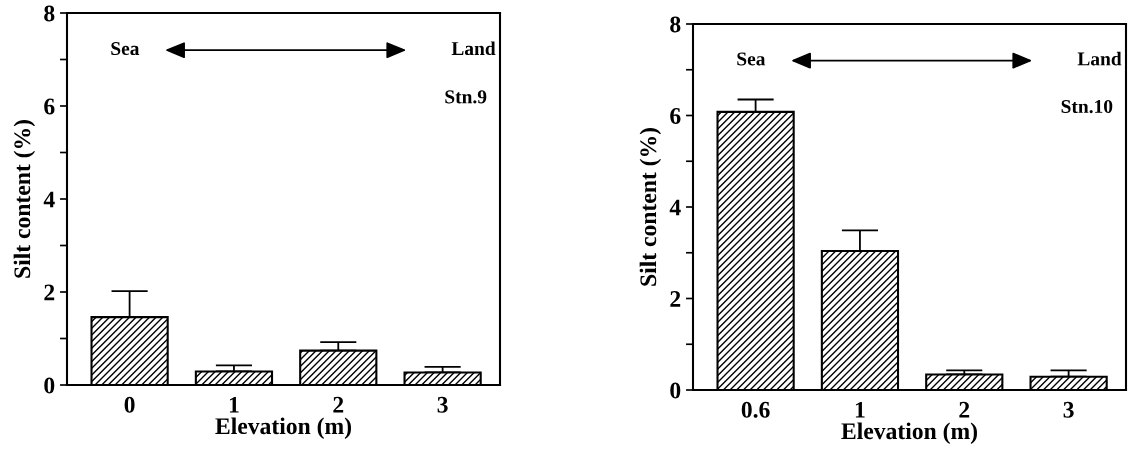  Describe the element at coordinates (1087, 106) in the screenshot. I see `annotation: Stn.10` at that location.